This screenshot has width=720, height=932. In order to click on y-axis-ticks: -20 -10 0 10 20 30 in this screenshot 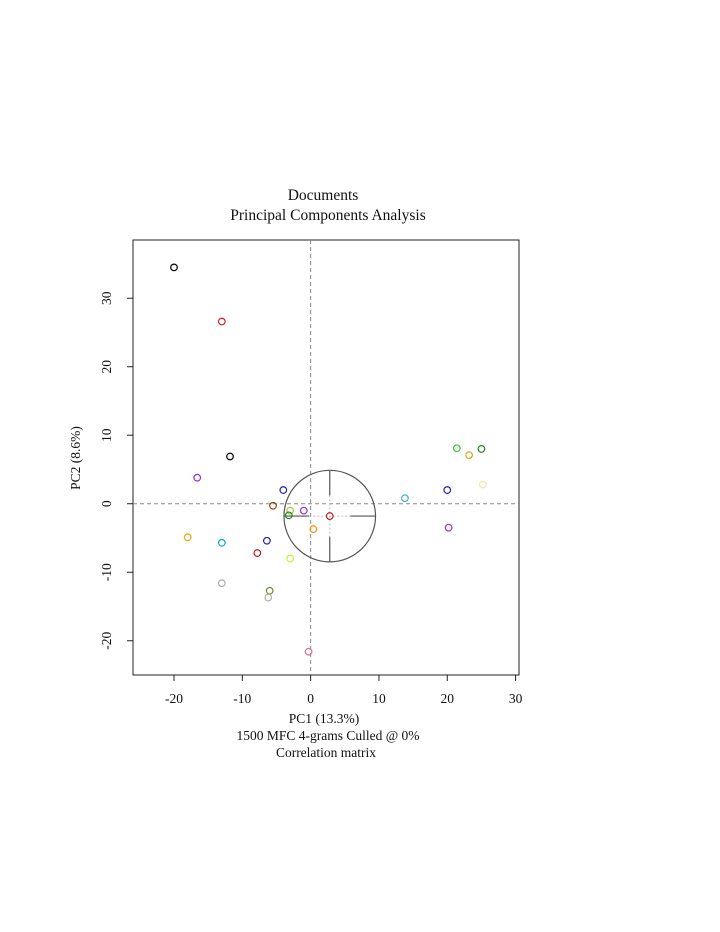, I will do `click(116, 470)`.